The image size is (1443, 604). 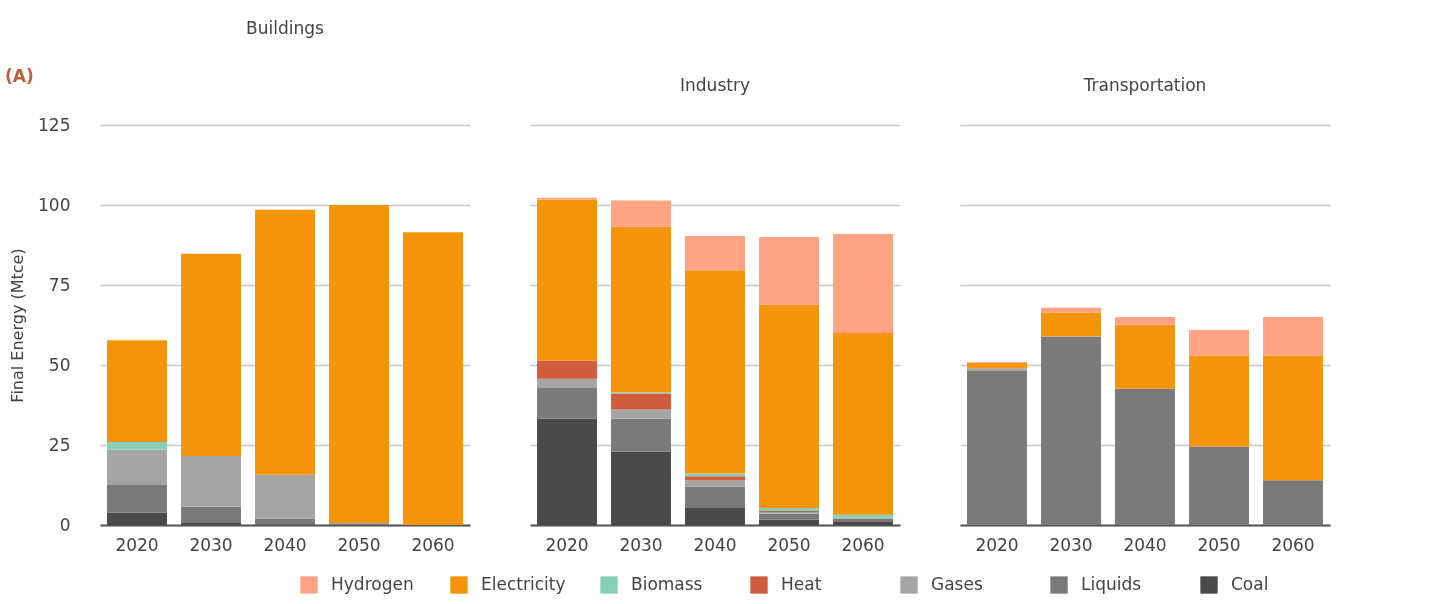 I want to click on legend-label: Electricity, so click(x=523, y=584).